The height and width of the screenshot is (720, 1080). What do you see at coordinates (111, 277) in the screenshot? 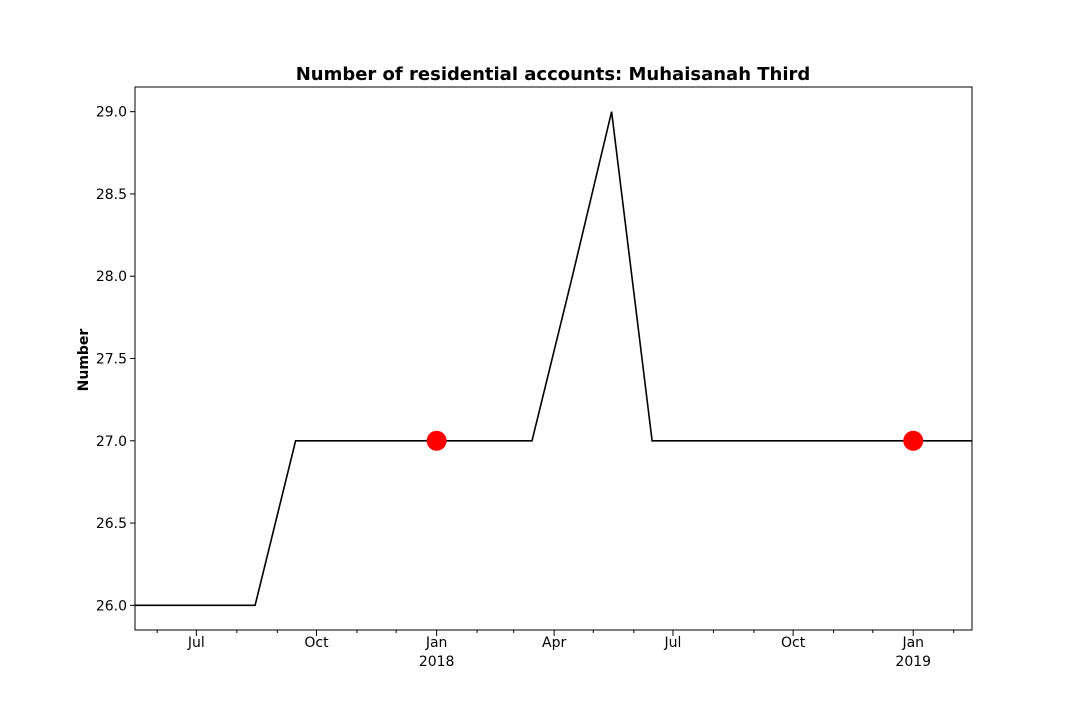
I see `y-tick-label: 28.0` at bounding box center [111, 277].